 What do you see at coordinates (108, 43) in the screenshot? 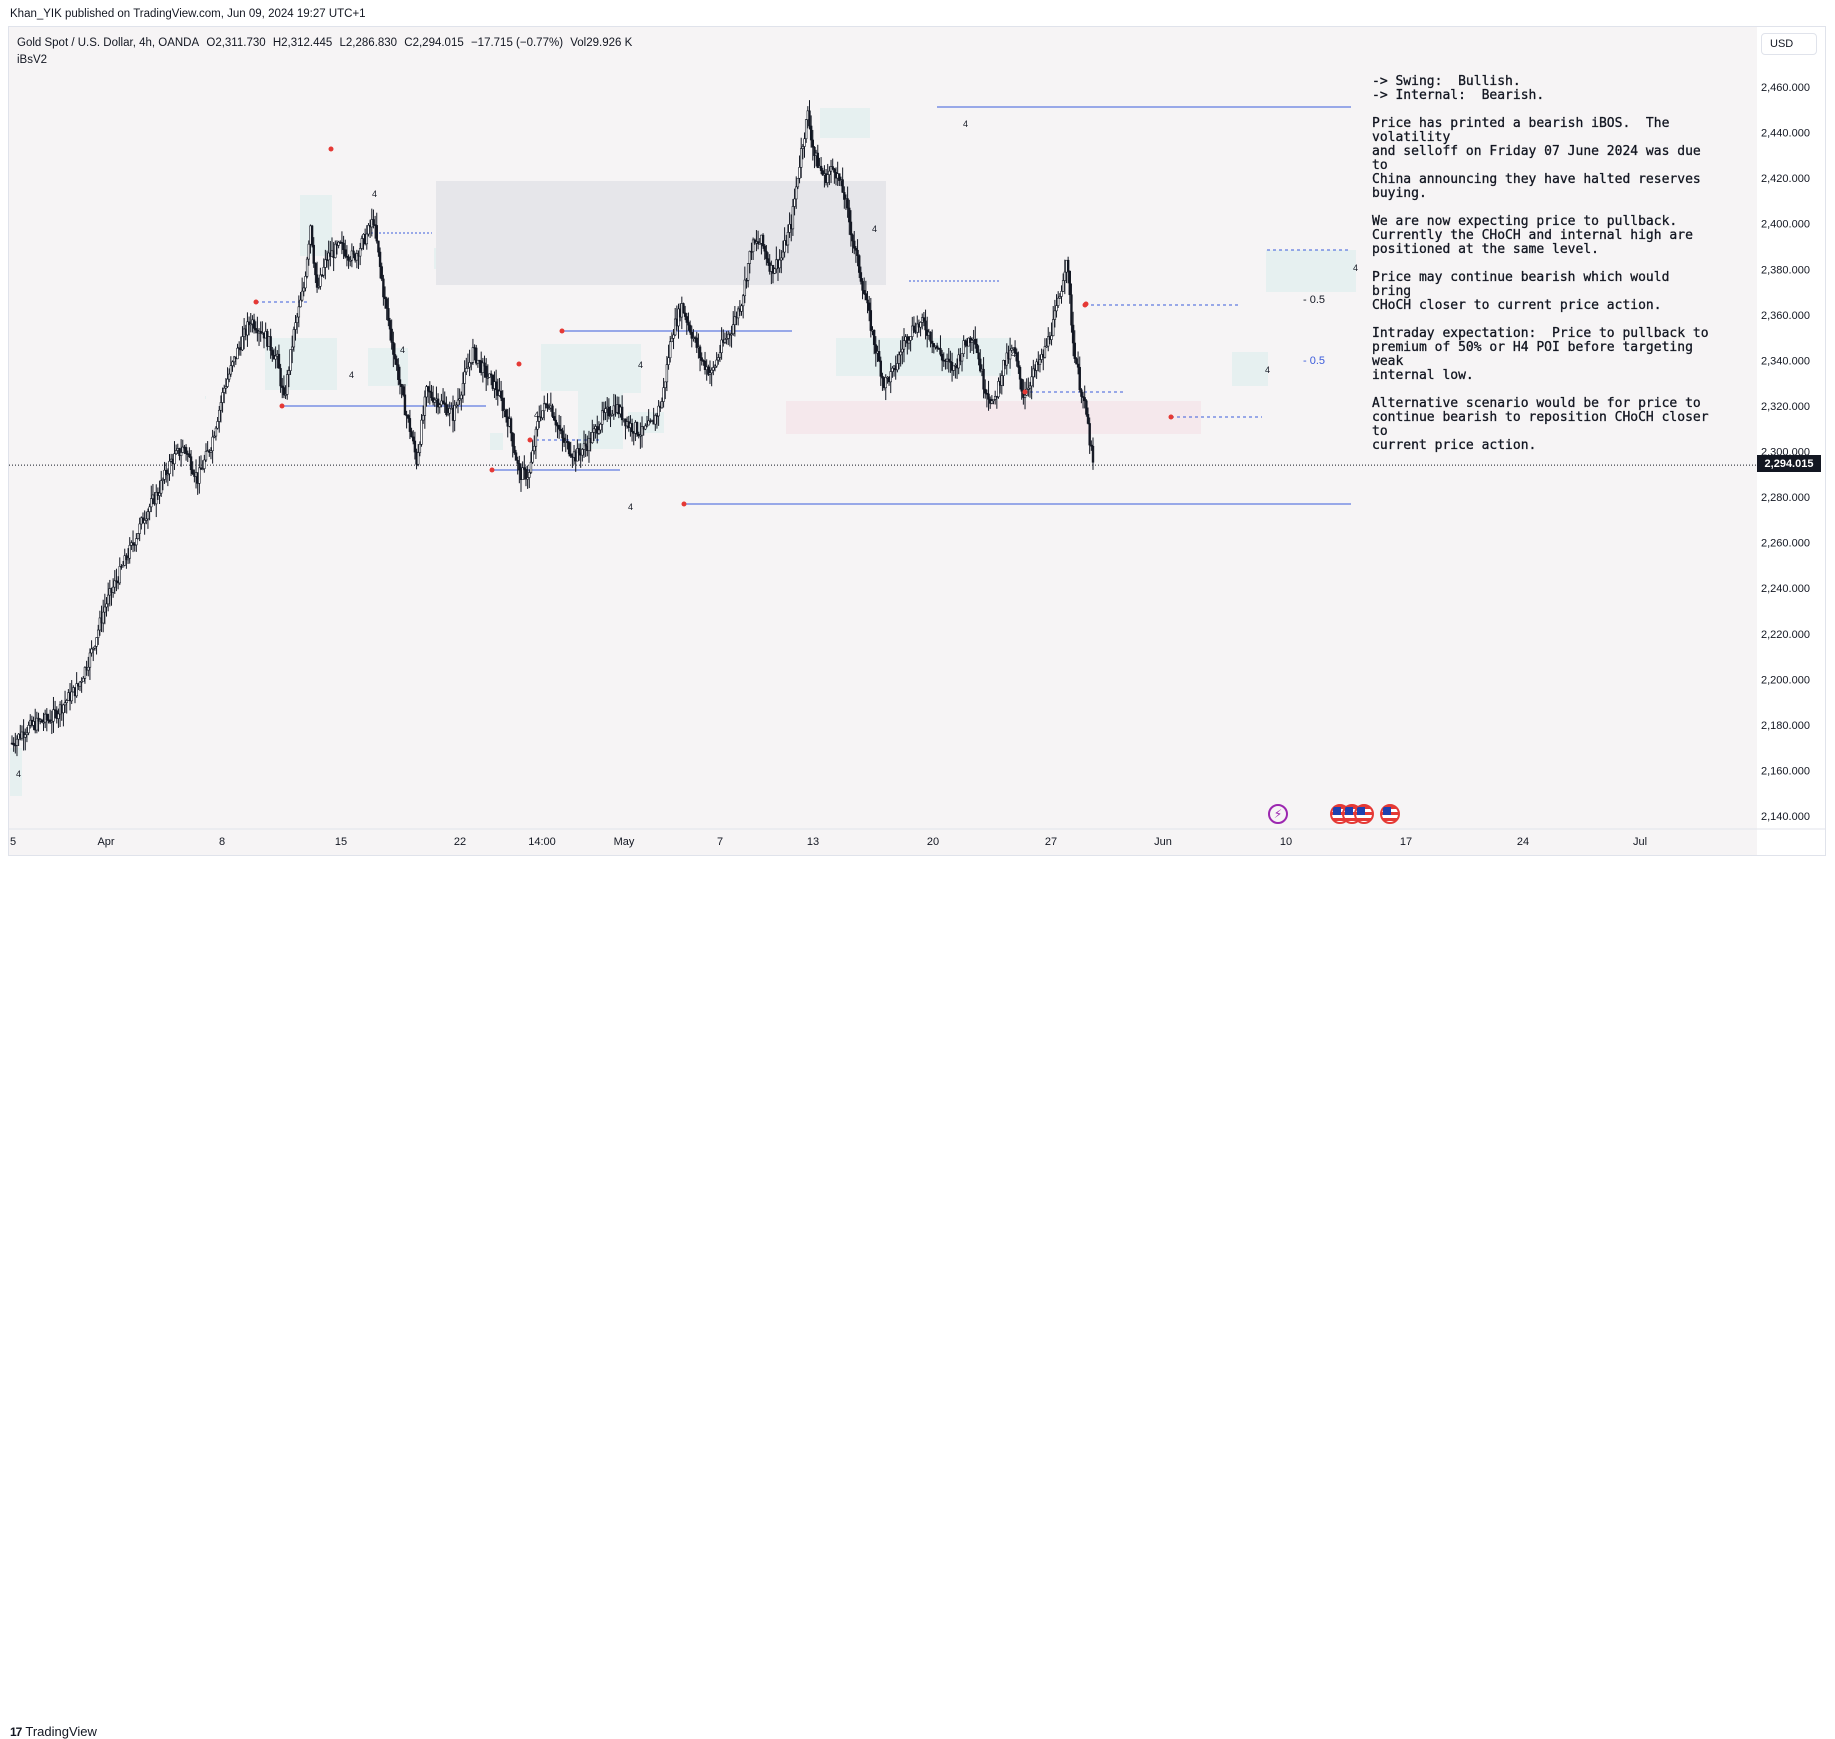
I see `symbol-name: Gold Spot / U.S. Dollar, 4h, OANDA` at bounding box center [108, 43].